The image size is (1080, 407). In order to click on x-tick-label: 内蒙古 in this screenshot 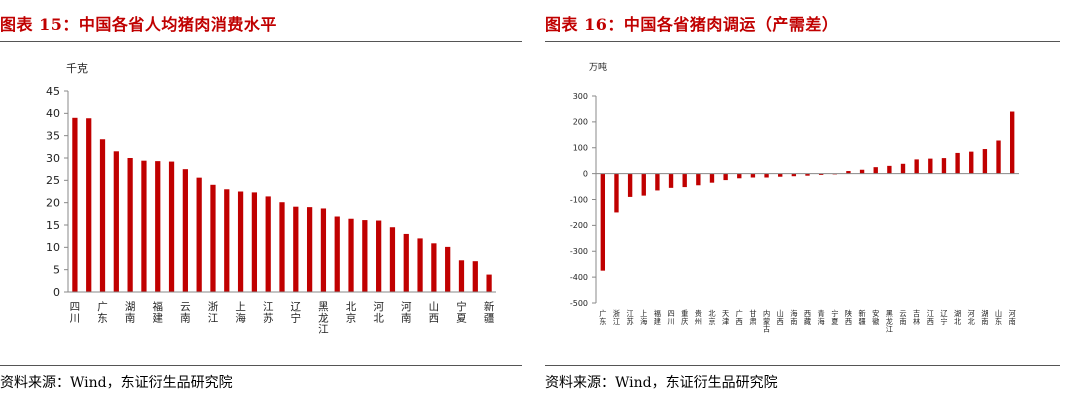, I will do `click(766, 321)`.